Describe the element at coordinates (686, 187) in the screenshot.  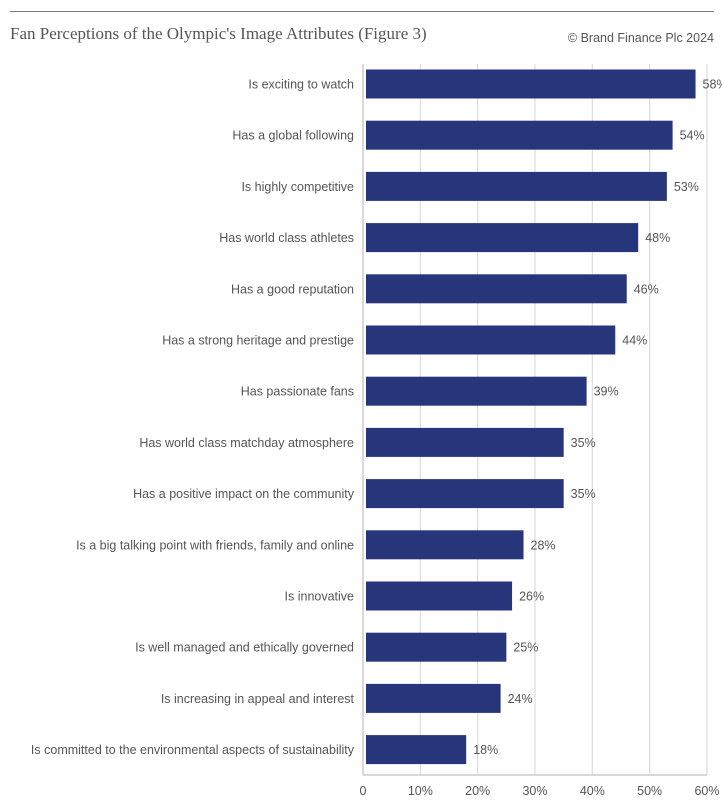
I see `data-label: 53%` at that location.